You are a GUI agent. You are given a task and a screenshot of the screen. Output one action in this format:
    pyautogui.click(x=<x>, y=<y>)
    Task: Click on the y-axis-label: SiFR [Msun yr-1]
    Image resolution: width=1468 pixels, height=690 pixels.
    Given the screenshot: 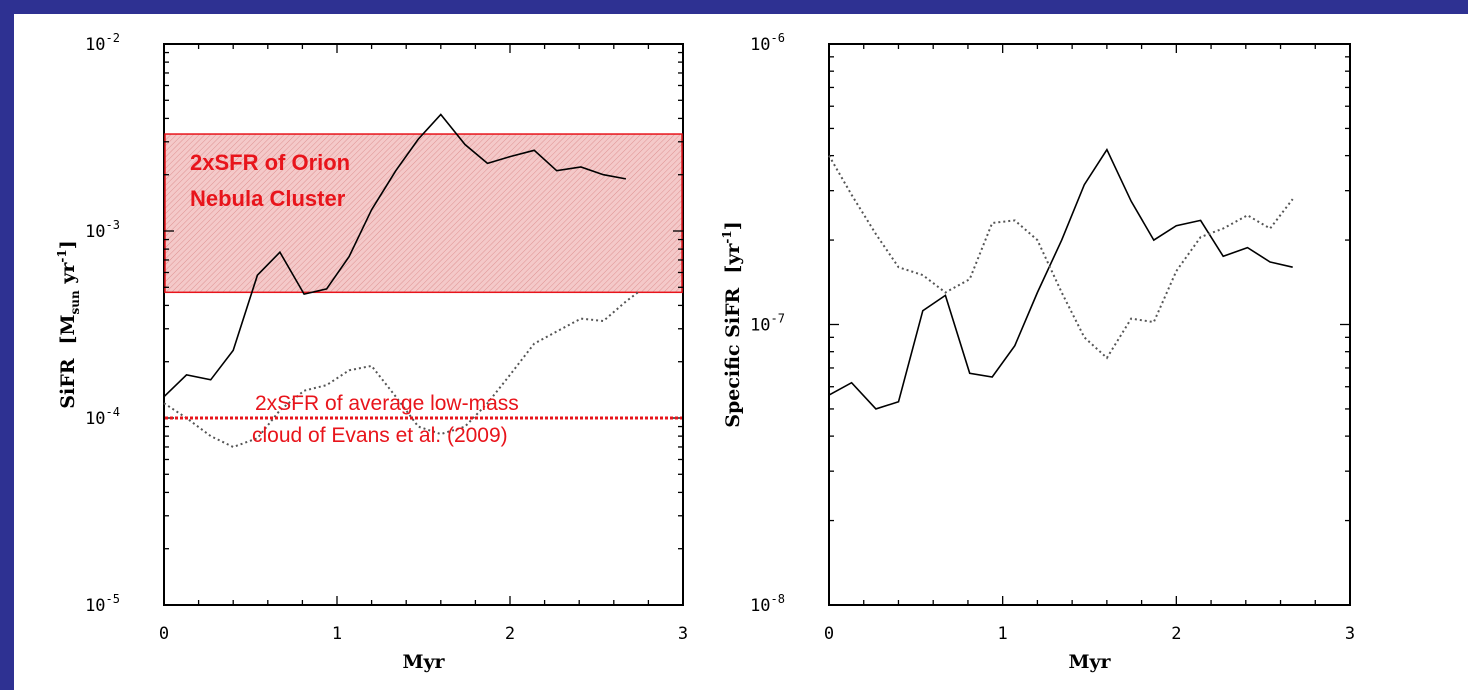 What is the action you would take?
    pyautogui.click(x=68, y=324)
    